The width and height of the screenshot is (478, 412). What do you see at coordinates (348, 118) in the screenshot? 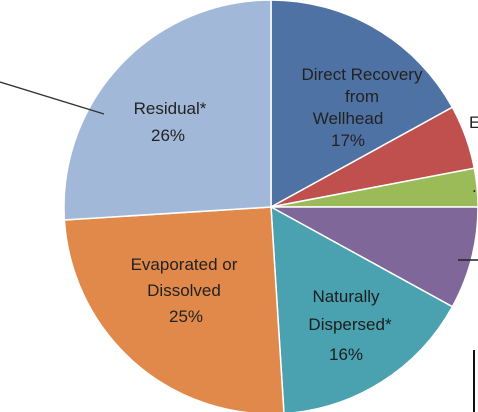
I see `label-direct-recovery-line3: Wellhead` at bounding box center [348, 118].